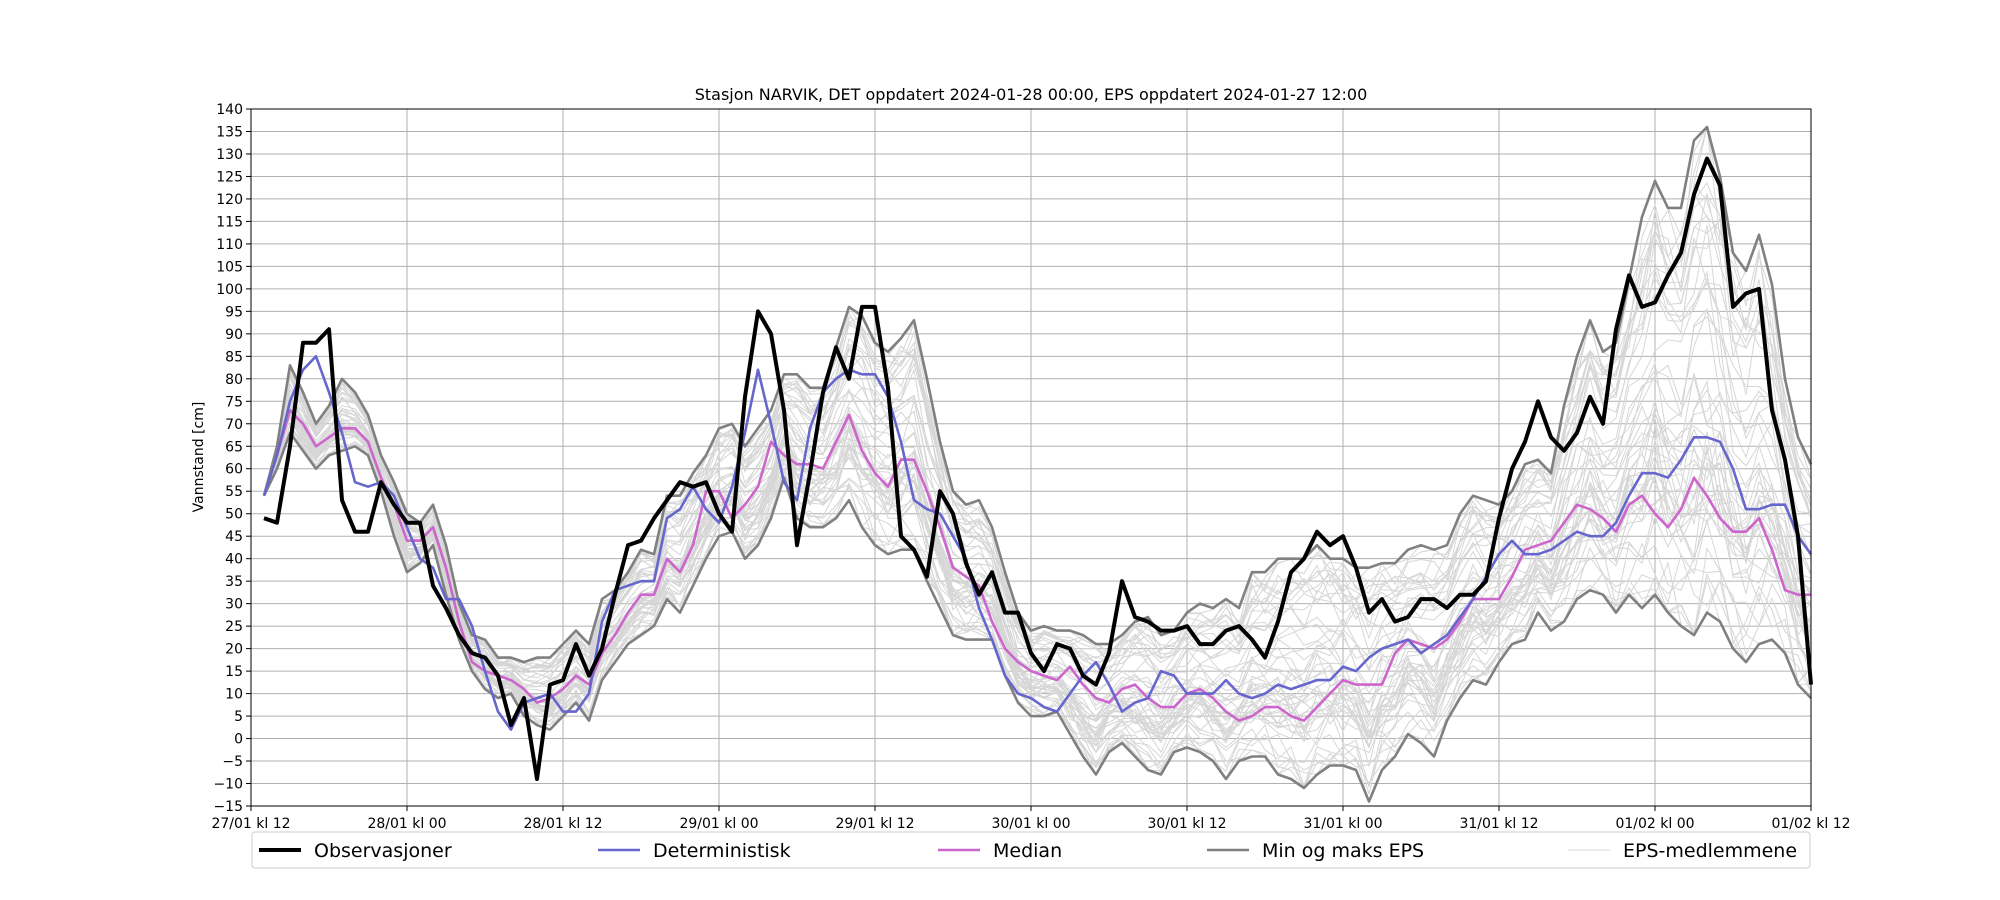 The image size is (2000, 900). What do you see at coordinates (234, 515) in the screenshot?
I see `y-tick-label: 50` at bounding box center [234, 515].